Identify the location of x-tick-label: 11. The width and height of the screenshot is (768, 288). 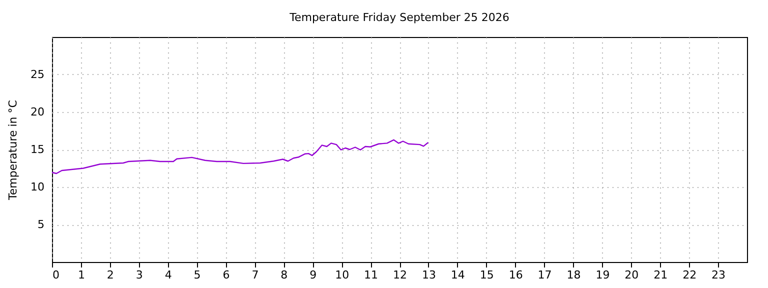
(371, 275).